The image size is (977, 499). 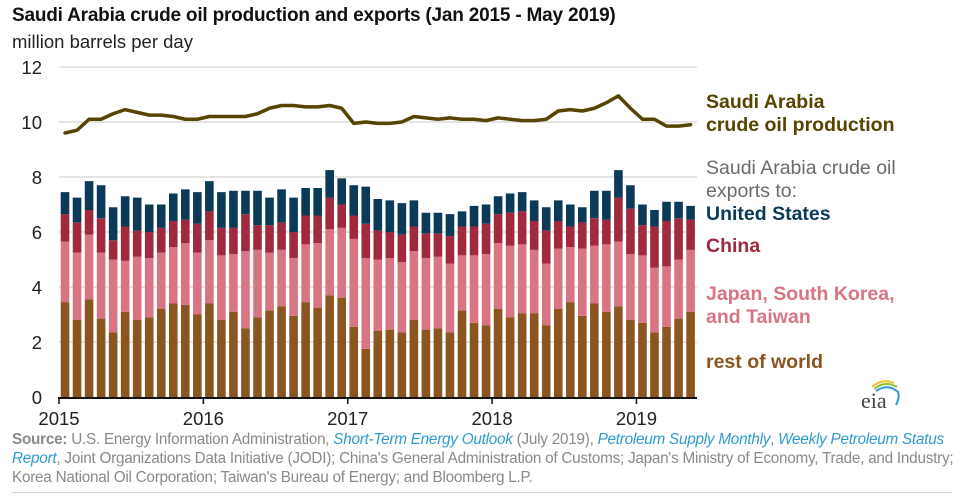 What do you see at coordinates (800, 294) in the screenshot?
I see `legend-jkt-line1: Japan, South Korea,` at bounding box center [800, 294].